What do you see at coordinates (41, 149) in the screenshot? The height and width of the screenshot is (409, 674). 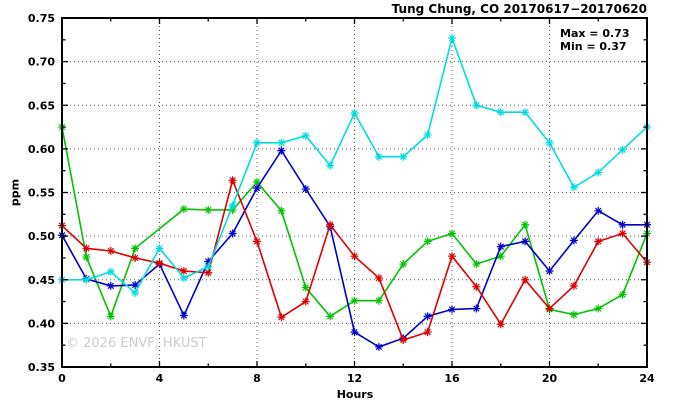 I see `y-tick-label: 0.60` at bounding box center [41, 149].